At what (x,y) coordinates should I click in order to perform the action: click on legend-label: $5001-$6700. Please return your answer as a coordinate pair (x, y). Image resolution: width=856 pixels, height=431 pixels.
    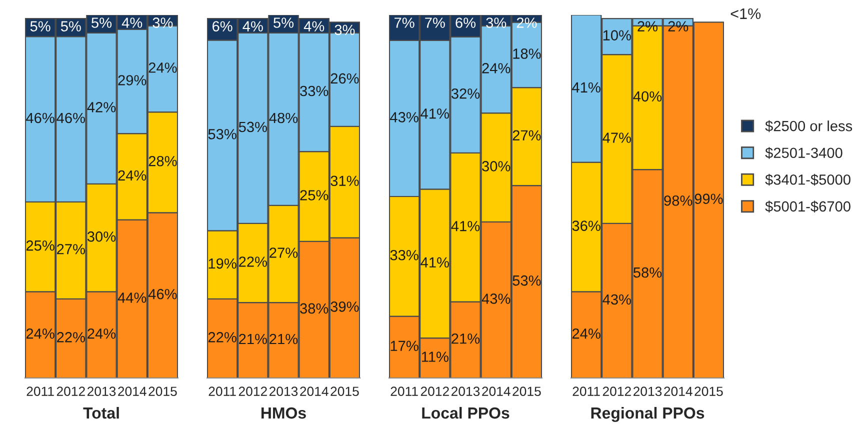
    Looking at the image, I should click on (807, 206).